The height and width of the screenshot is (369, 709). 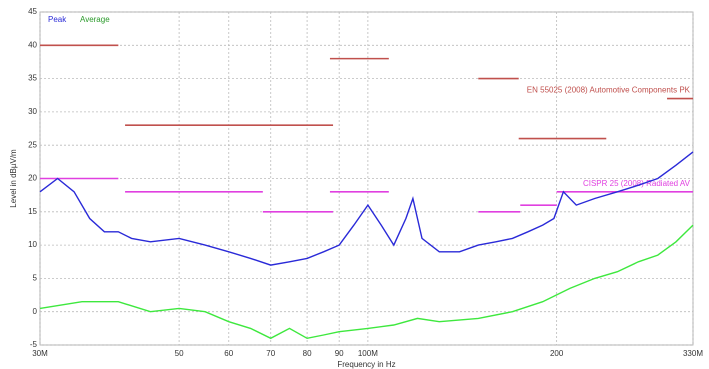 What do you see at coordinates (32, 11) in the screenshot?
I see `y-tick-label: 45` at bounding box center [32, 11].